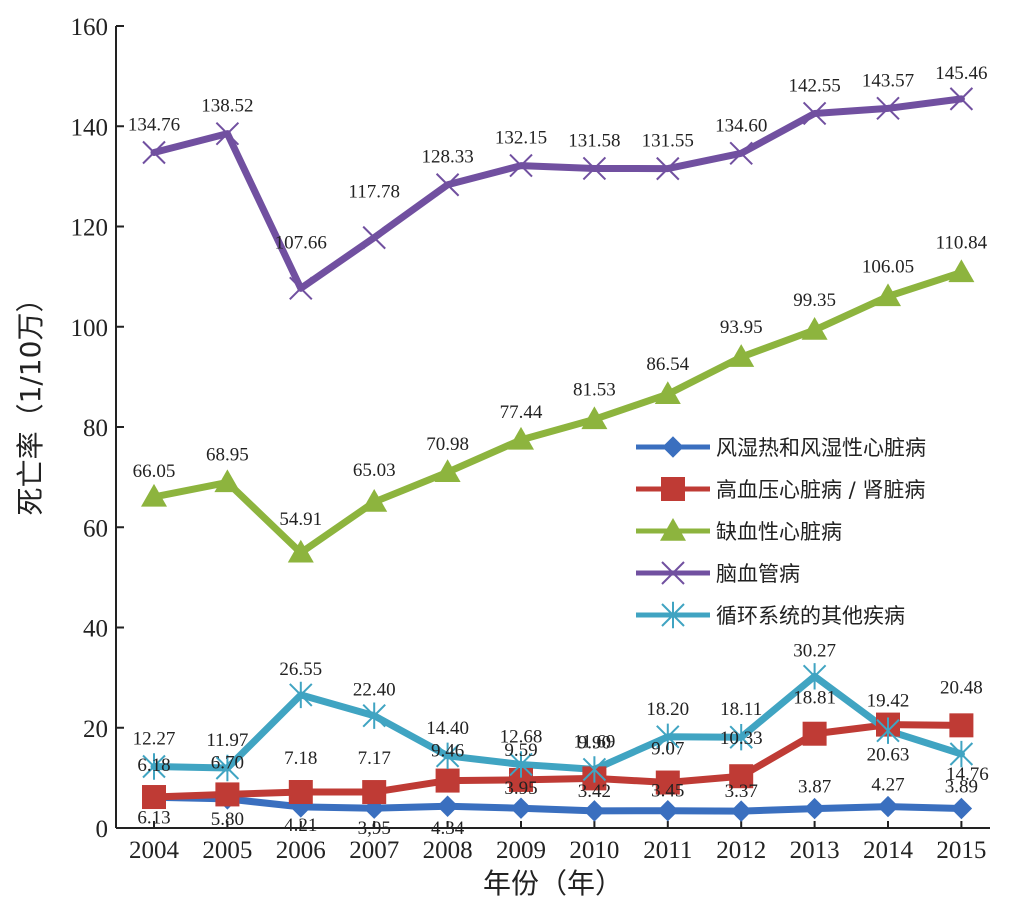  Describe the element at coordinates (673, 447) in the screenshot. I see `legend-marker-rheumatic` at that location.